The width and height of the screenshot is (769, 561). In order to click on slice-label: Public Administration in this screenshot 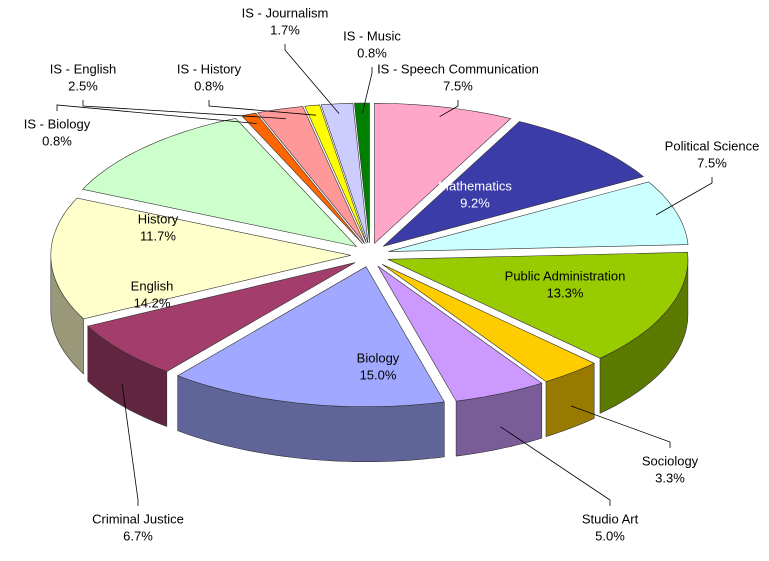, I will do `click(565, 275)`.